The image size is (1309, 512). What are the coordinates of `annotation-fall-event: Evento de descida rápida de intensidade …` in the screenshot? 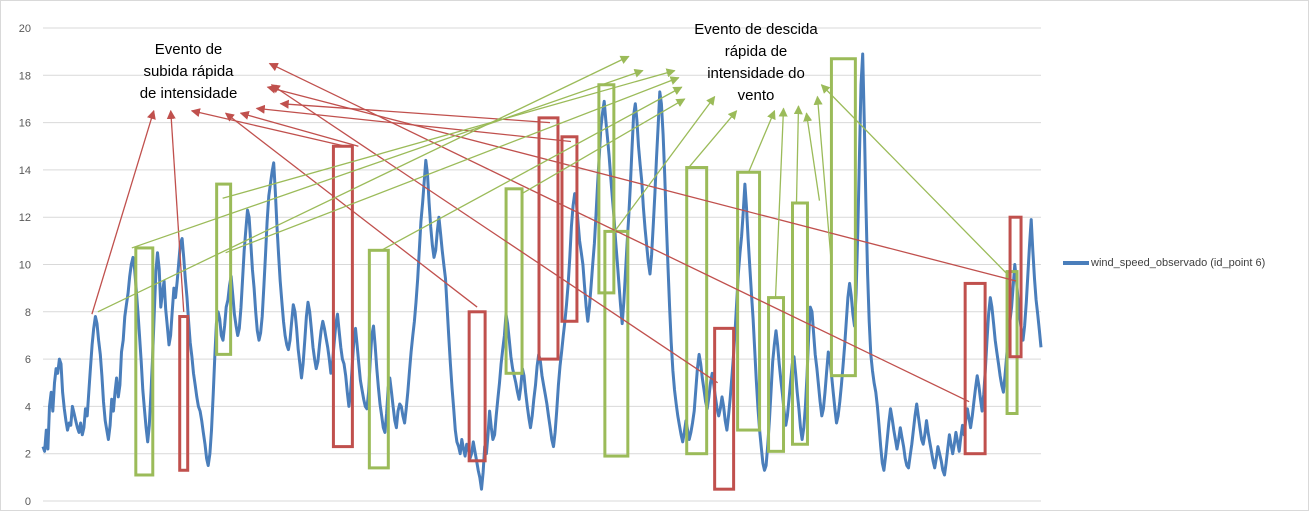 It's located at (756, 63).